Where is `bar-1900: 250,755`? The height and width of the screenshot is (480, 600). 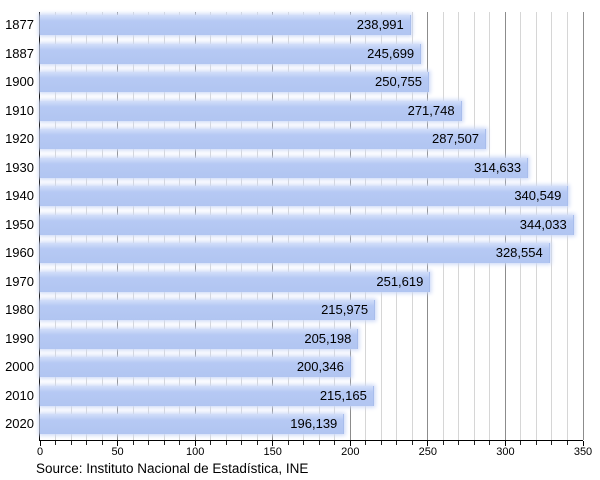
bar-1900: 250,755 is located at coordinates (235, 82).